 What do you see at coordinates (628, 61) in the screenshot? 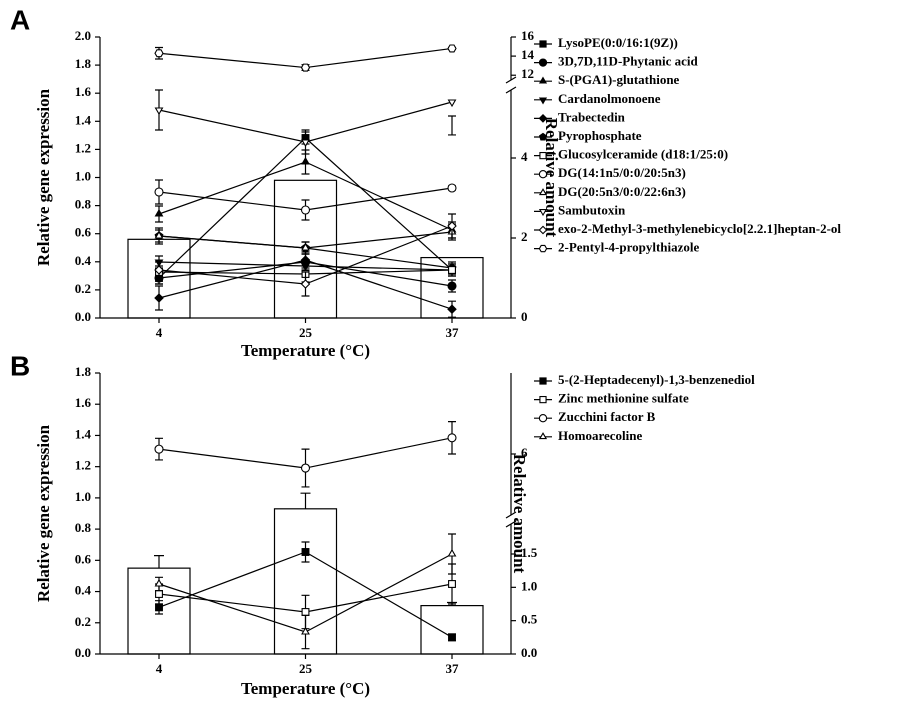
I see `legend-label: 3D,7D,11D-Phytanic acid` at bounding box center [628, 61].